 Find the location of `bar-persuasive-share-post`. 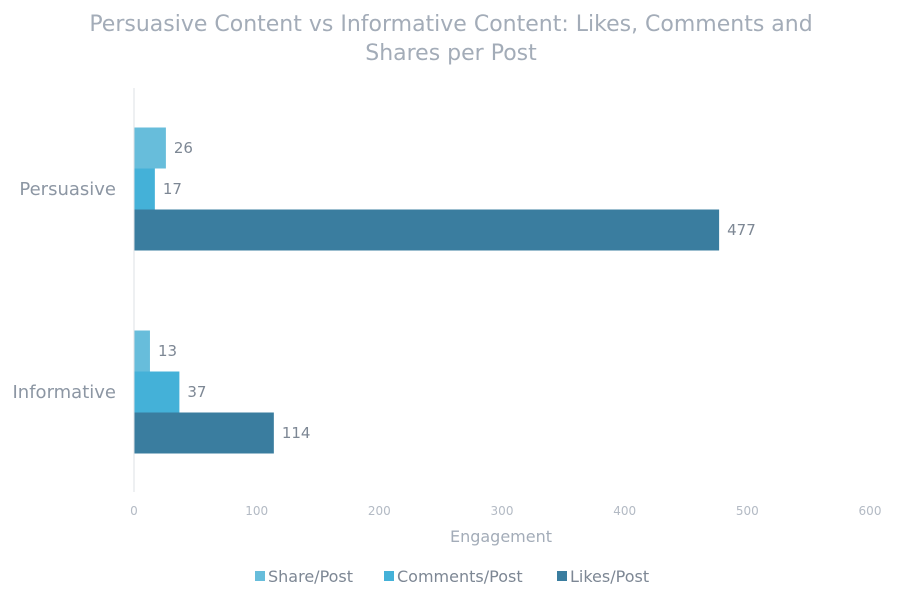

bar-persuasive-share-post is located at coordinates (150, 148).